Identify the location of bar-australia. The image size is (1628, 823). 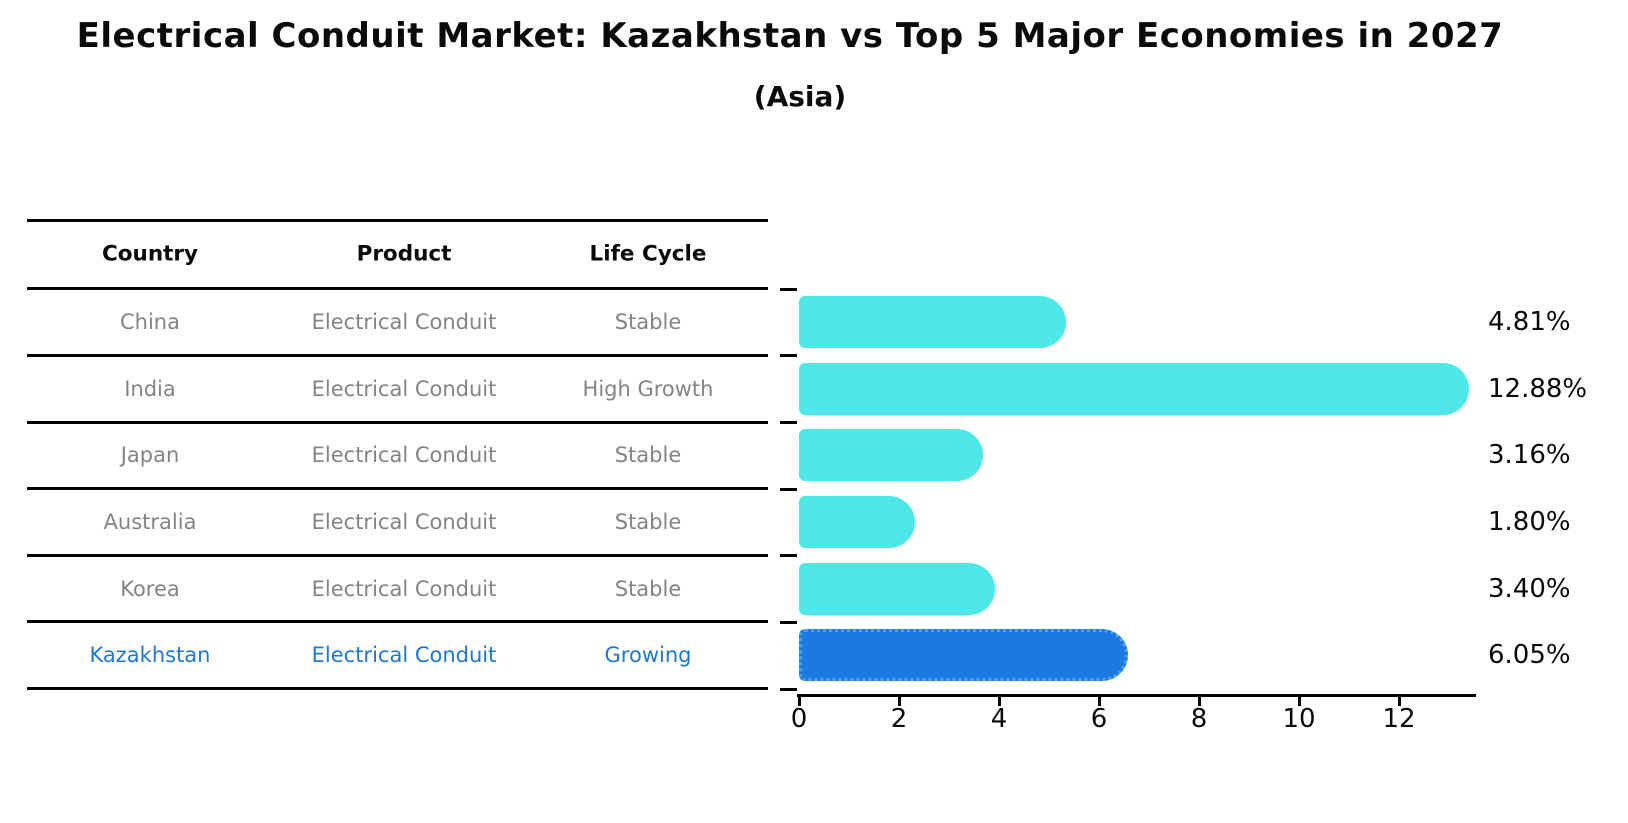
(857, 522).